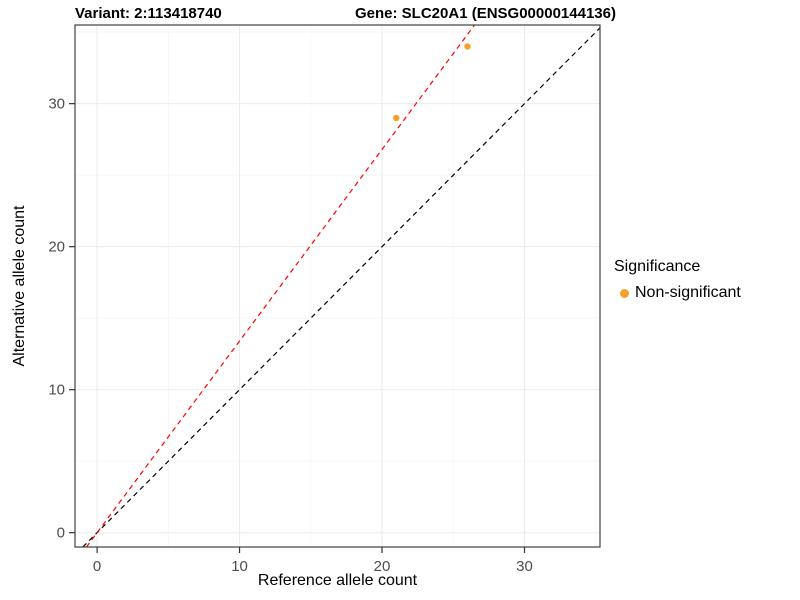  What do you see at coordinates (337, 580) in the screenshot?
I see `x-axis-title: Reference allele count` at bounding box center [337, 580].